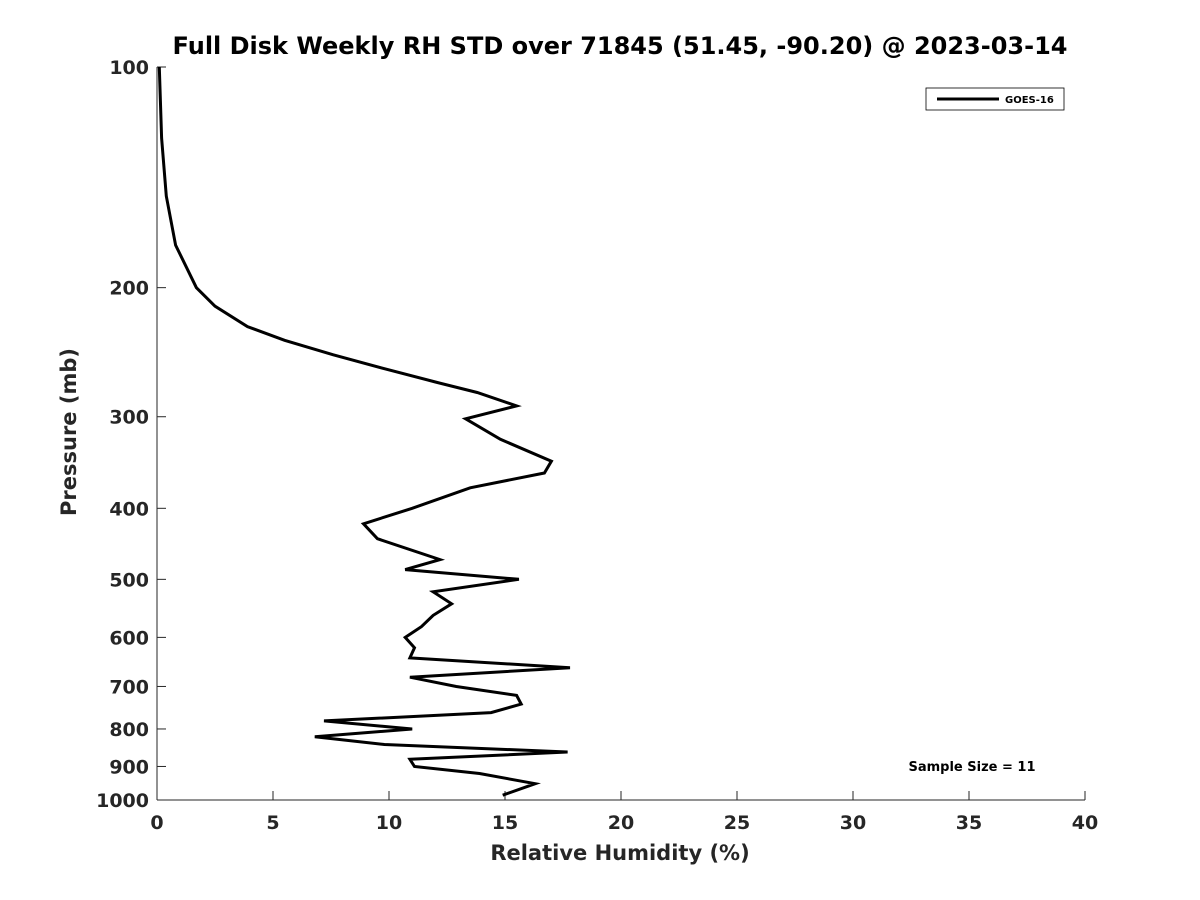  I want to click on x-tick-label: 5, so click(272, 823).